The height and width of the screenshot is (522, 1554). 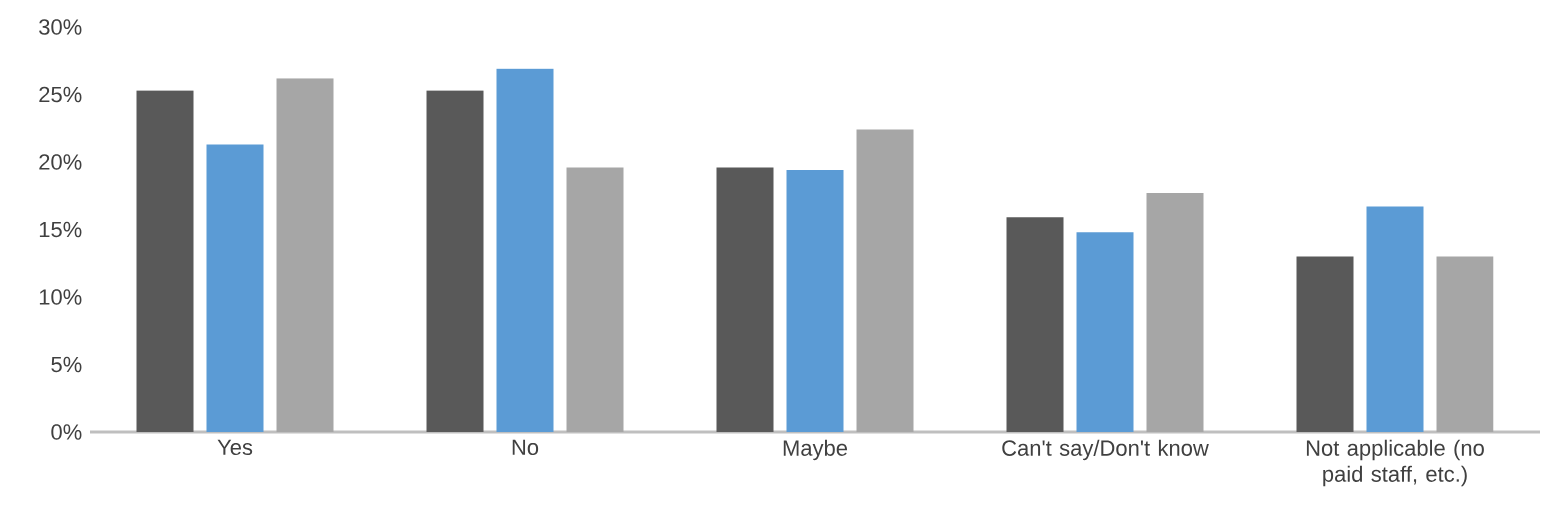 What do you see at coordinates (60, 162) in the screenshot?
I see `y-tick-label: 20%` at bounding box center [60, 162].